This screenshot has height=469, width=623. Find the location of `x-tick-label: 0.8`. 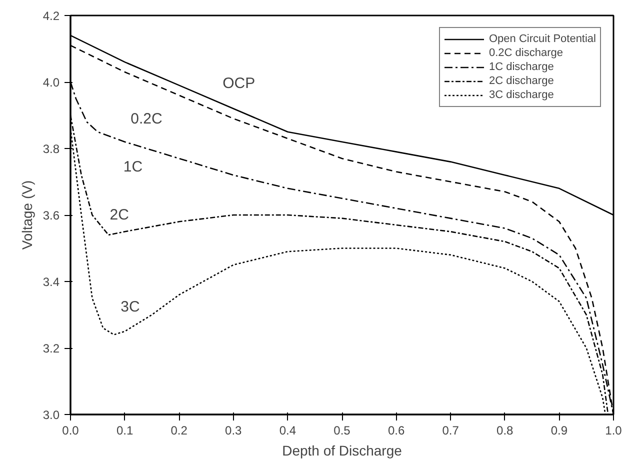

x-tick-label: 0.8 is located at coordinates (505, 431).